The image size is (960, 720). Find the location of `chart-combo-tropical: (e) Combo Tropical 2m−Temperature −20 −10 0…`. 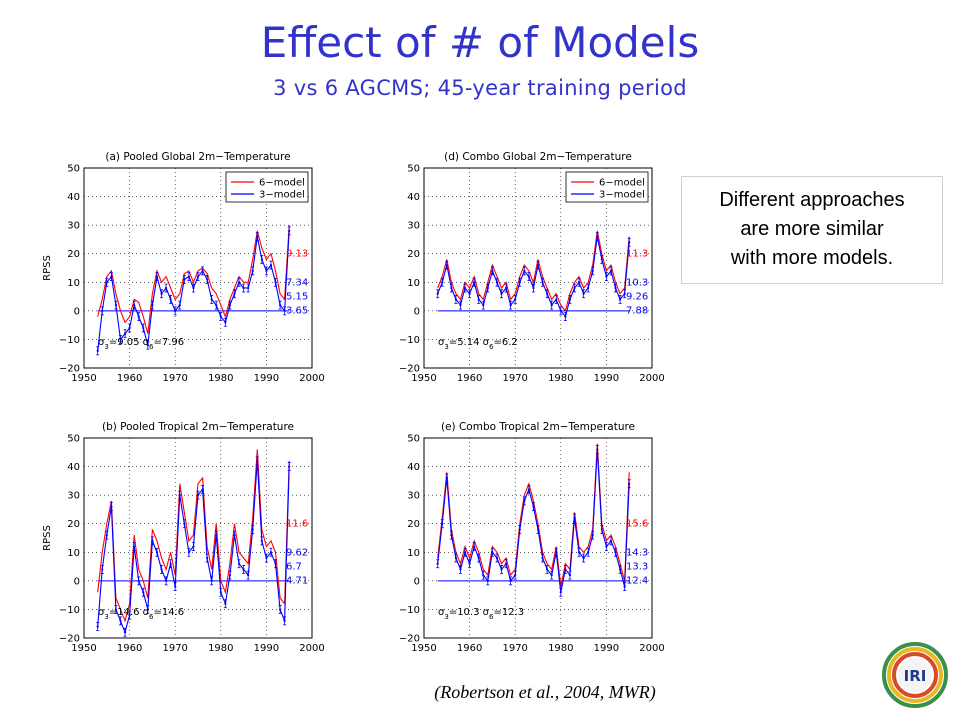

chart-combo-tropical: (e) Combo Tropical 2m−Temperature −20 −10 0… is located at coordinates (532, 537).